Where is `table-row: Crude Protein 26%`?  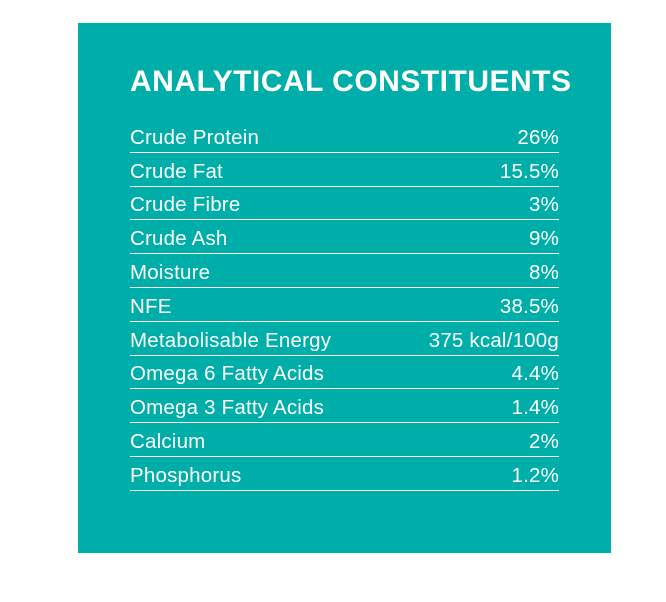
table-row: Crude Protein 26% is located at coordinates (344, 136).